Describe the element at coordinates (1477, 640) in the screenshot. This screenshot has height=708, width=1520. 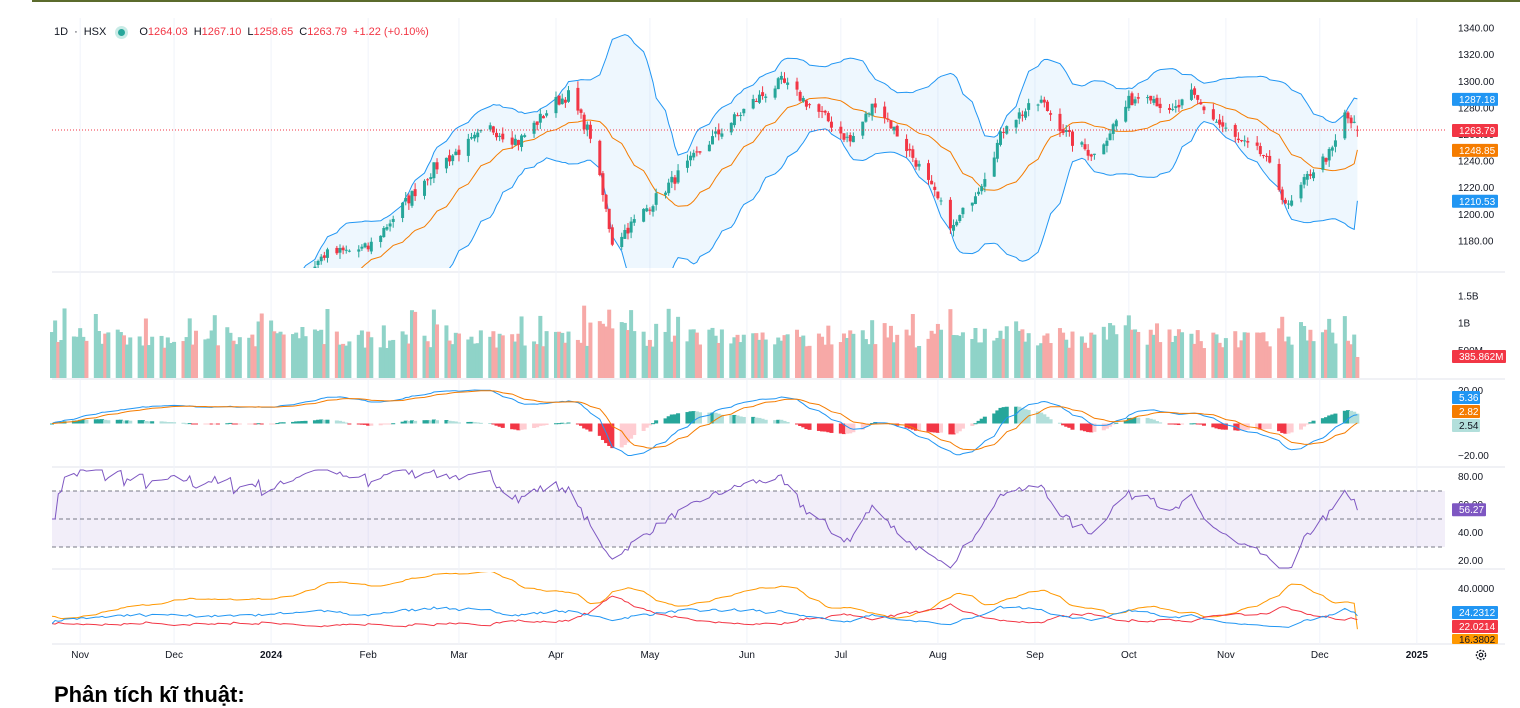
I see `adx-badge: 16.3802` at that location.